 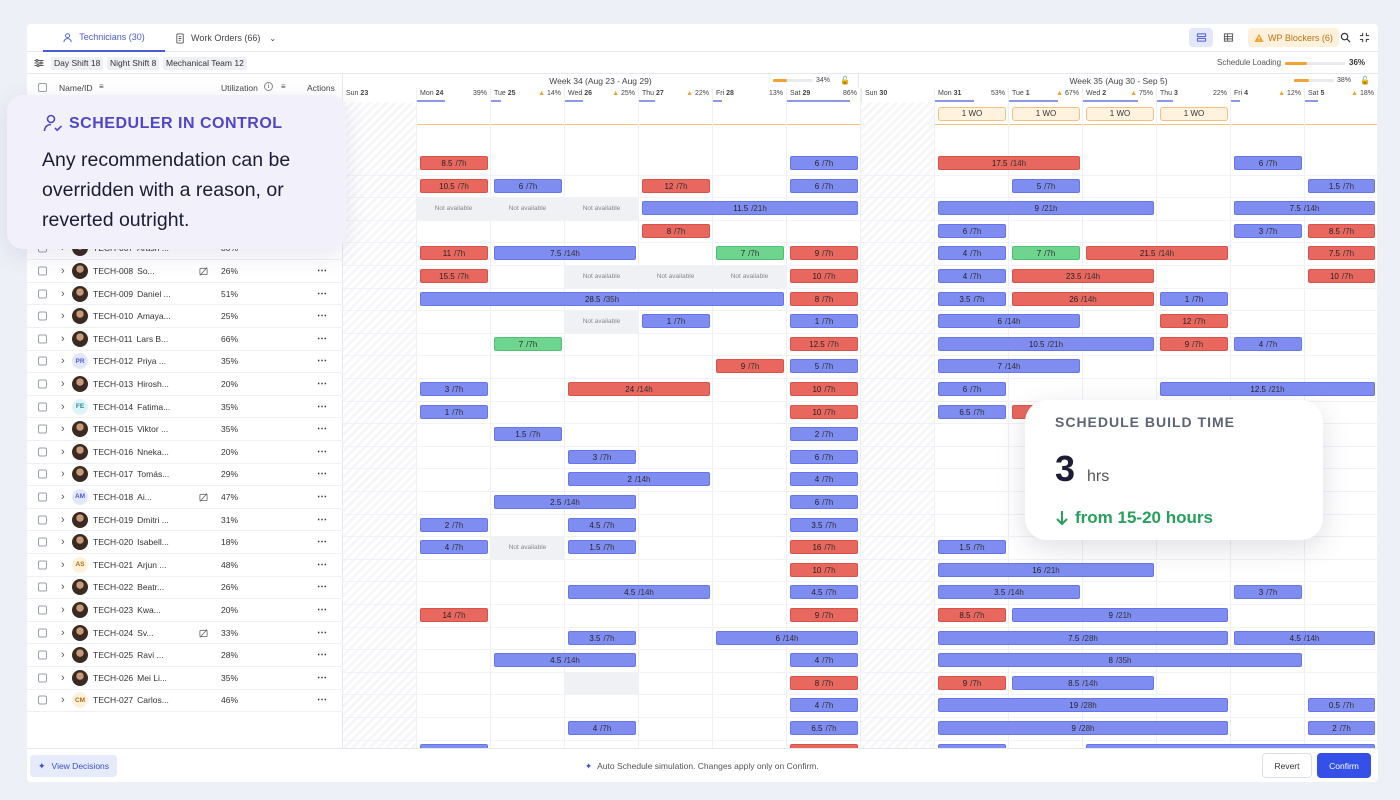 I want to click on table-row: › TECH-019 Dmitri ... 31% ⋯, so click(x=185, y=520).